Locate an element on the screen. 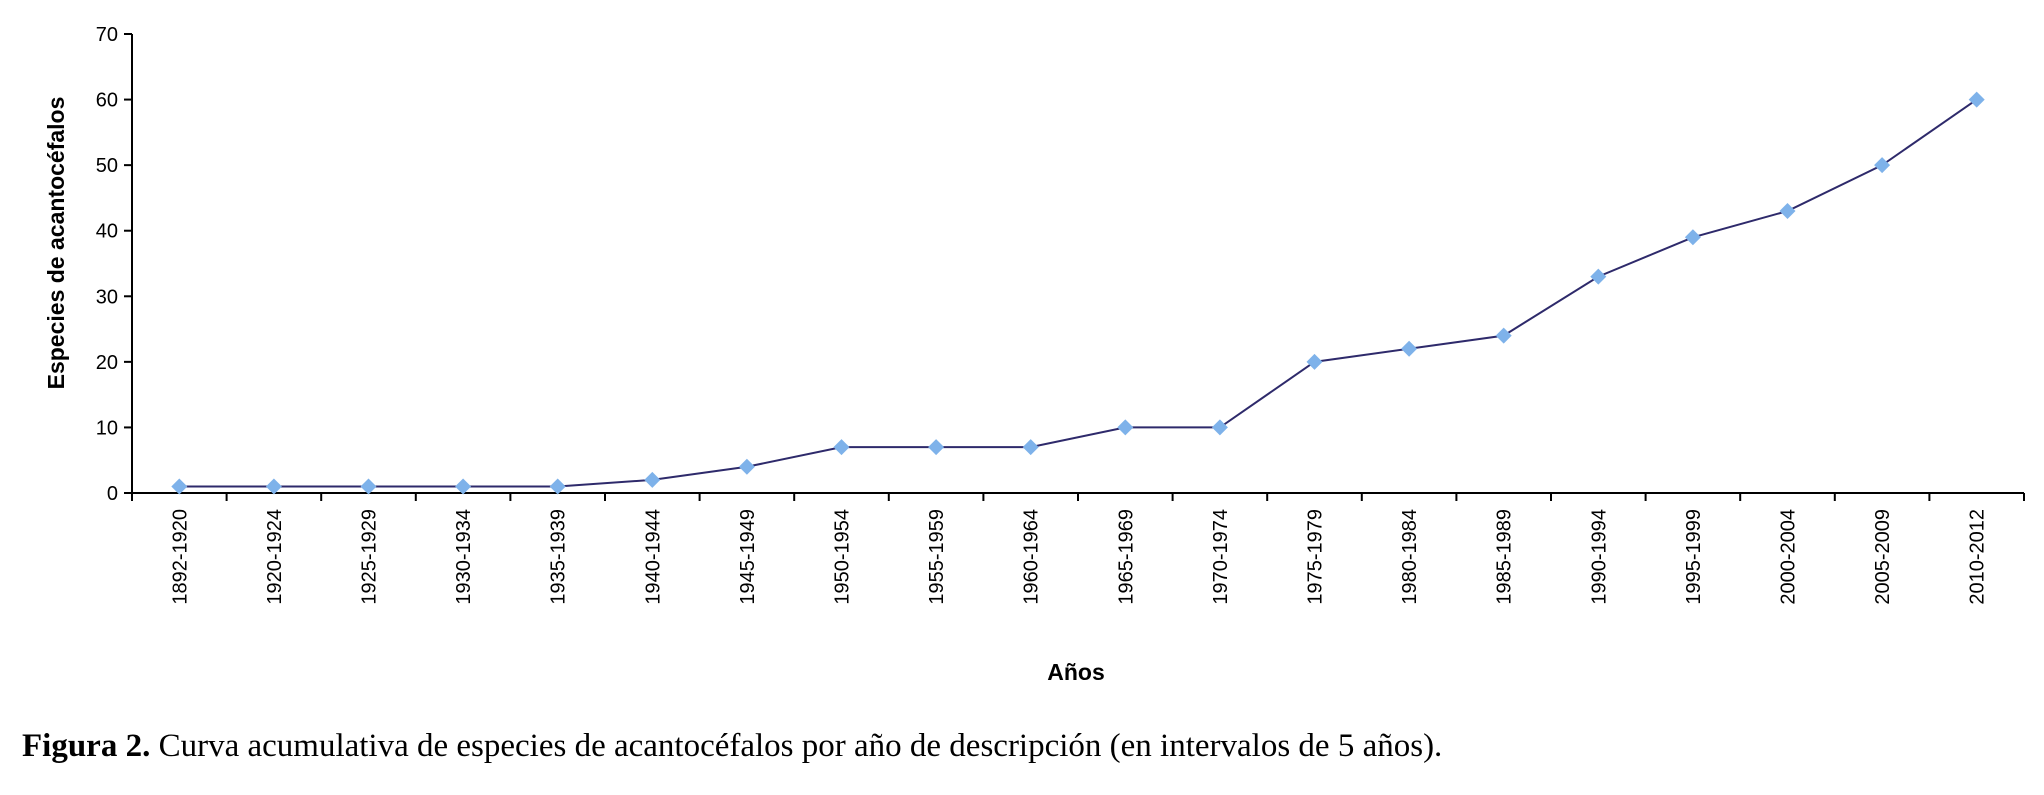 This screenshot has height=795, width=2044. x-tick-label: 2010-2012 is located at coordinates (1978, 557).